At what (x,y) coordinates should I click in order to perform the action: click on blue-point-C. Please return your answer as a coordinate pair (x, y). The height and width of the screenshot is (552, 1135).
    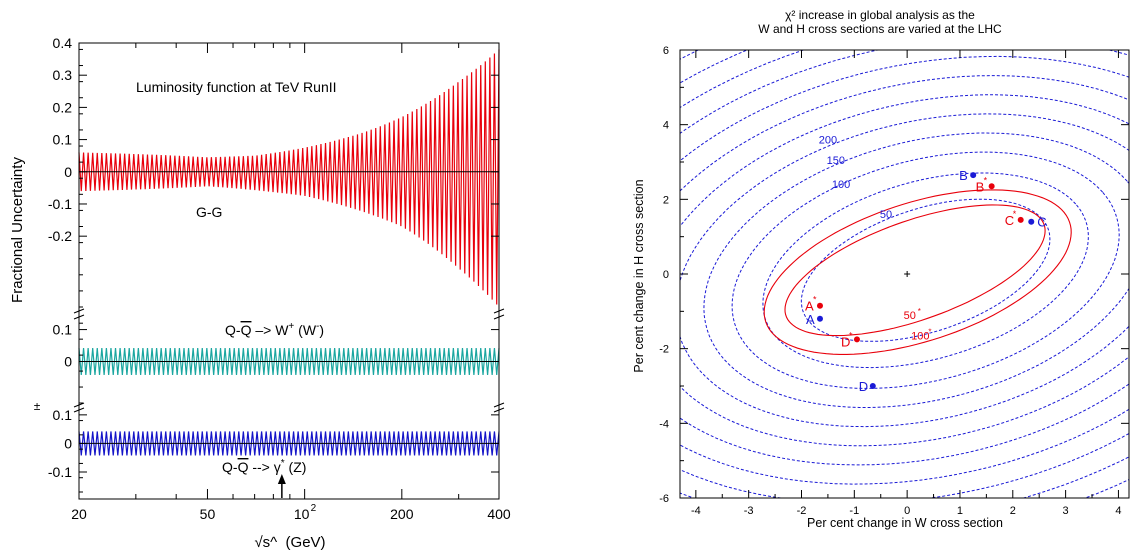
    Looking at the image, I should click on (1031, 221).